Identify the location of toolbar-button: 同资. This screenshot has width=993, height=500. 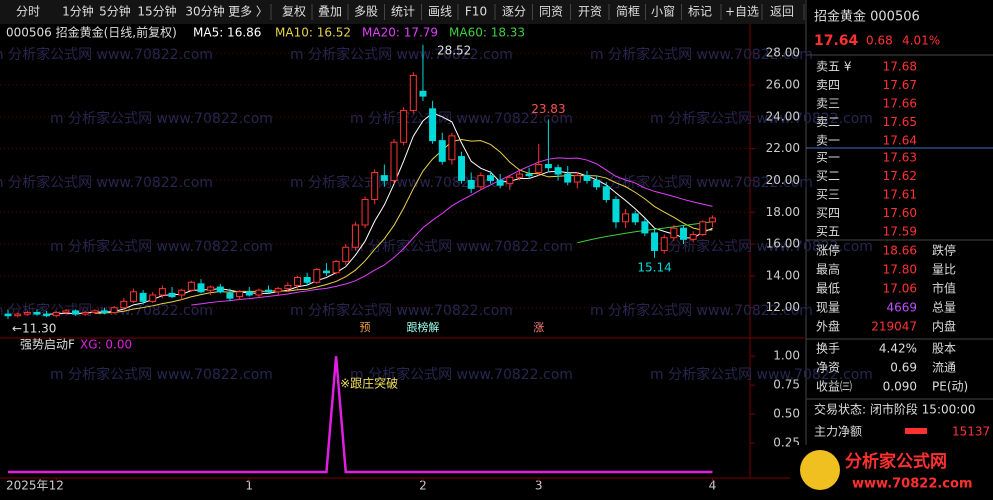
(551, 12).